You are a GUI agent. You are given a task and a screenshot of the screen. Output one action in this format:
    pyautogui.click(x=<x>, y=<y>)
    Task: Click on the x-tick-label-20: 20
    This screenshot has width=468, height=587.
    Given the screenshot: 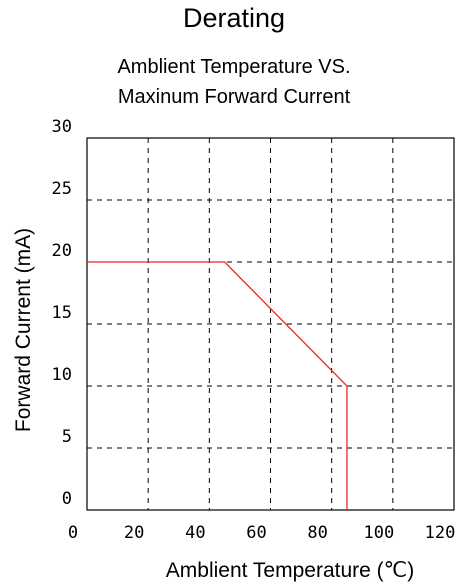 What is the action you would take?
    pyautogui.click(x=134, y=533)
    